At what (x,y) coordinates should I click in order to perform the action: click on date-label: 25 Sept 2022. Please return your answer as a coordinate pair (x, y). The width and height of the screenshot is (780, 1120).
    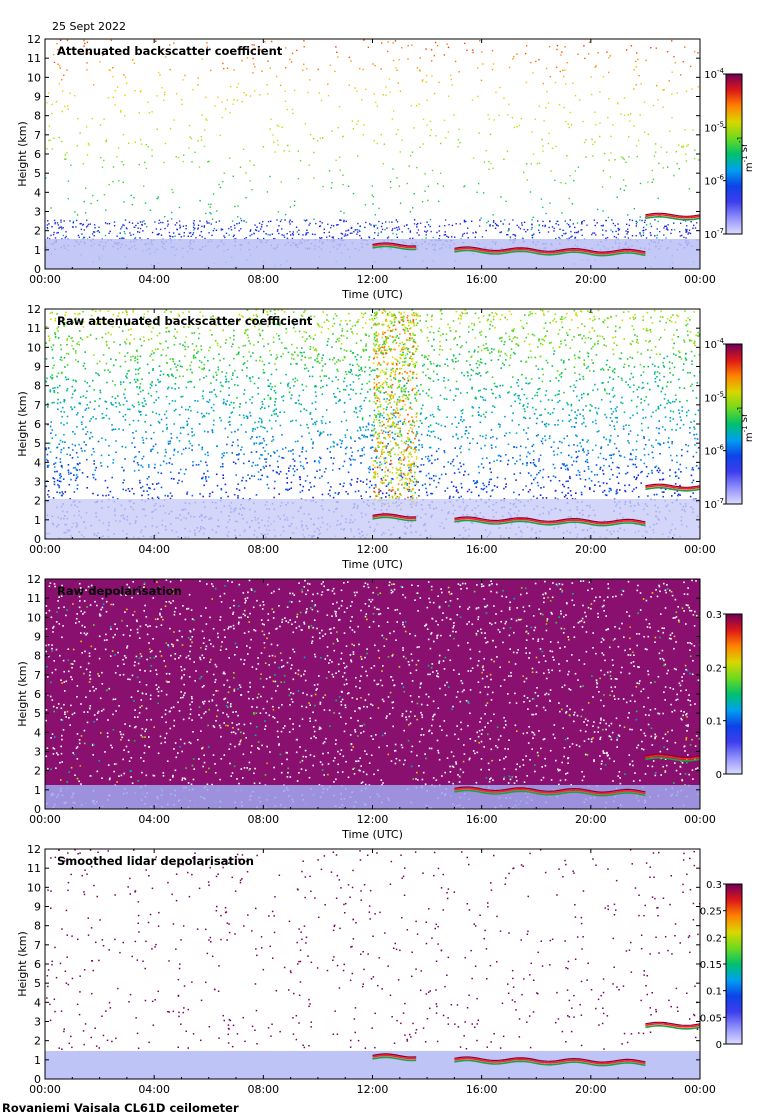
    Looking at the image, I should click on (89, 26).